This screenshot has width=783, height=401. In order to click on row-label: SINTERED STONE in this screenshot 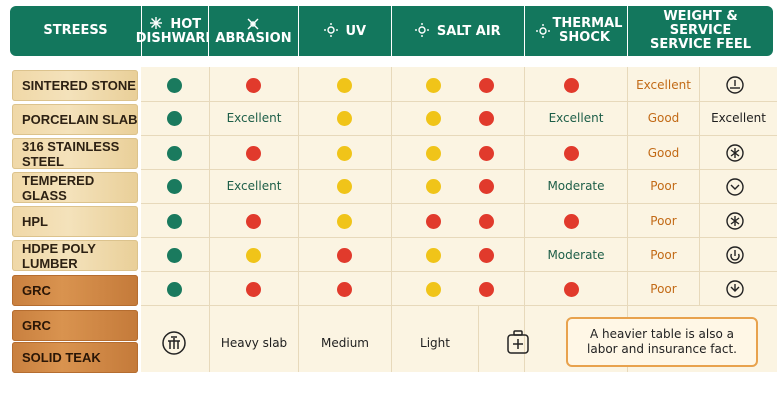, I will do `click(75, 85)`.